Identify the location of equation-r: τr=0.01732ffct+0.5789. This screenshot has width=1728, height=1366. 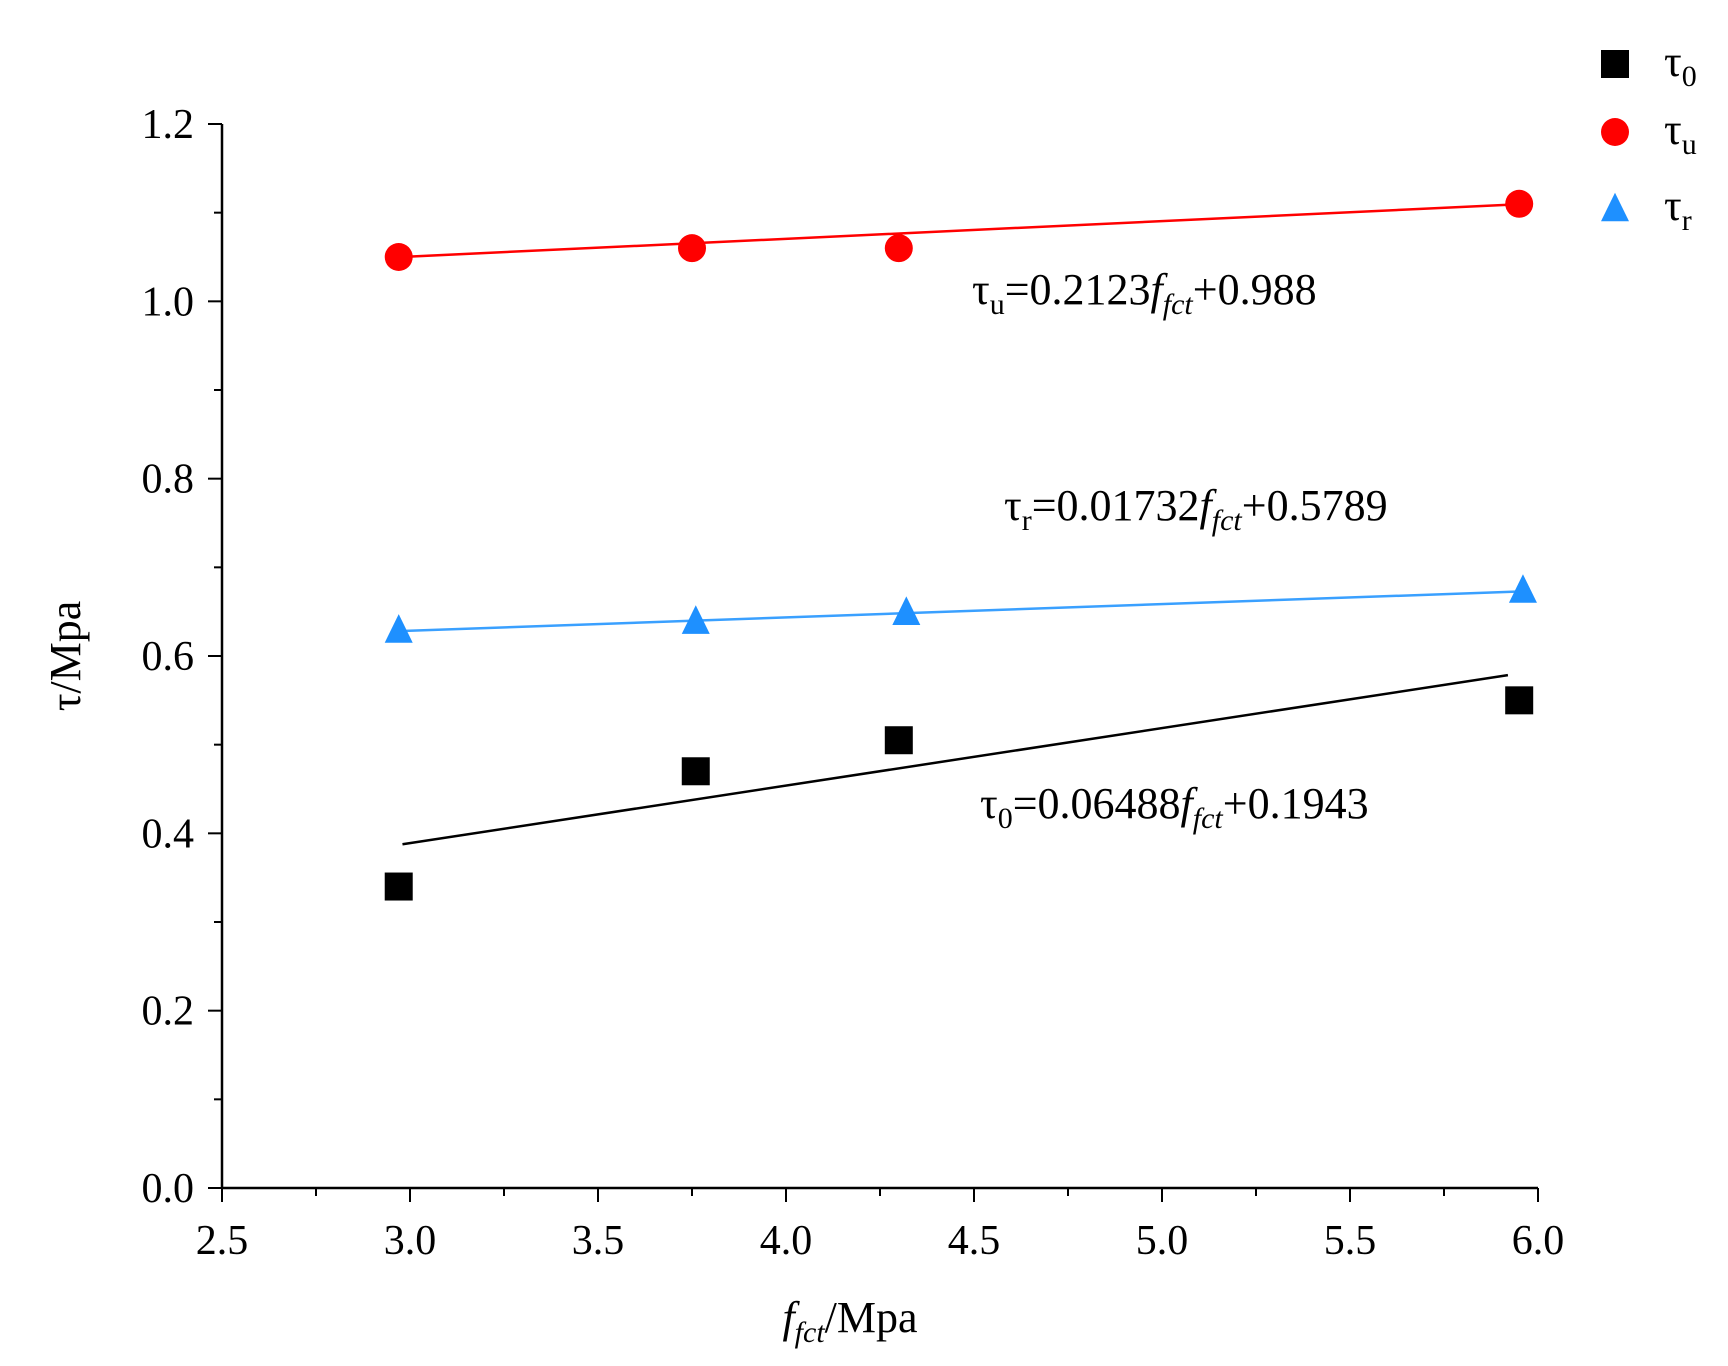
(1196, 509).